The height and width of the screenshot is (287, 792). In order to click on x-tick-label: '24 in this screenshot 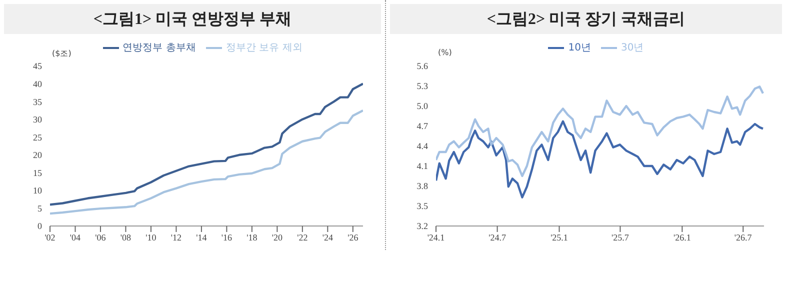, I will do `click(328, 237)`.